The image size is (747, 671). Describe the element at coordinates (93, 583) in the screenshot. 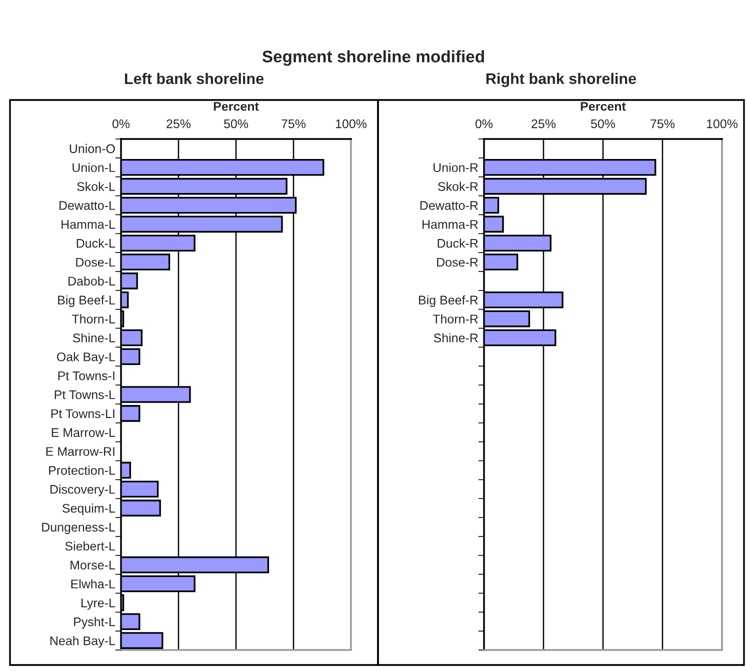

I see `y-tick-label: Elwha-L` at that location.